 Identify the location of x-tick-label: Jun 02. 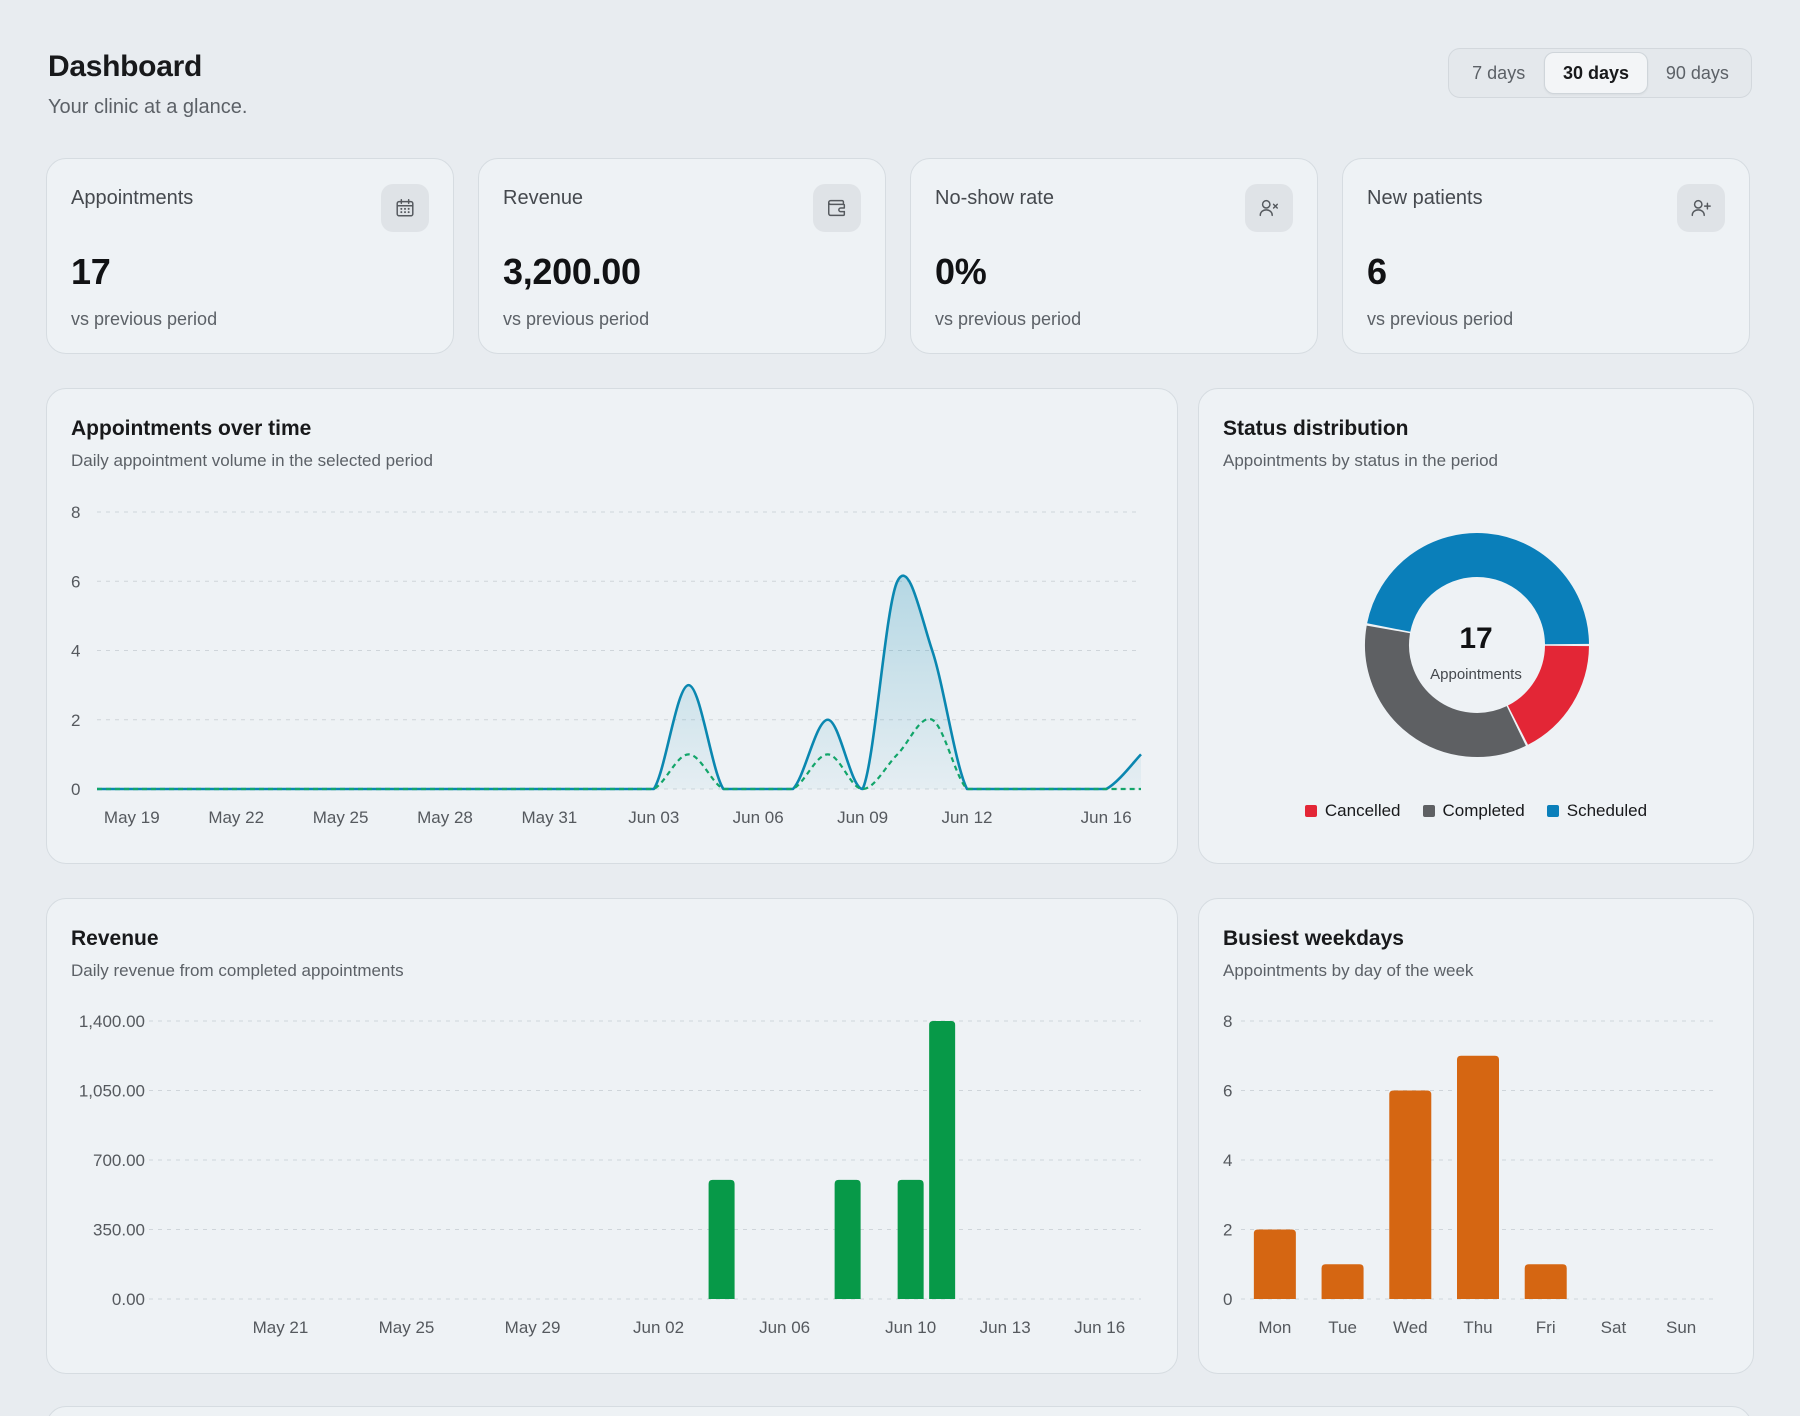
(658, 1327).